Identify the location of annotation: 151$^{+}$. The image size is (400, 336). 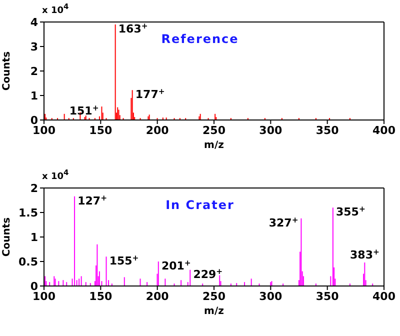
(84, 110).